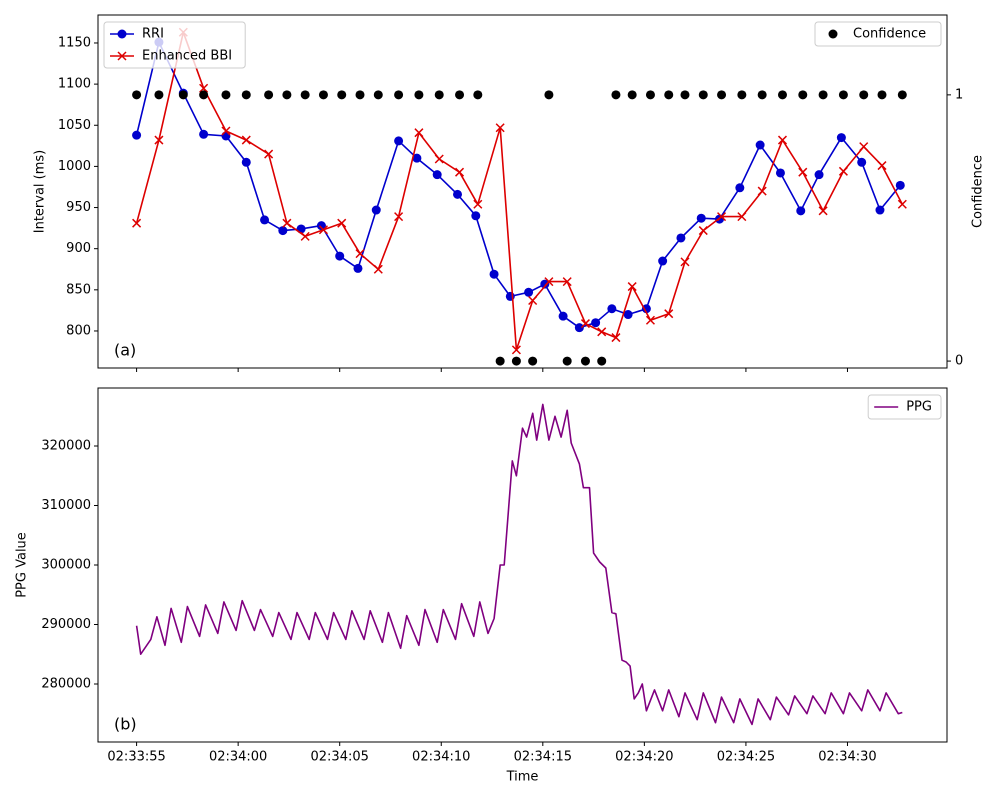 Image resolution: width=1000 pixels, height=800 pixels. Describe the element at coordinates (125, 724) in the screenshot. I see `panel-label: (b)` at that location.